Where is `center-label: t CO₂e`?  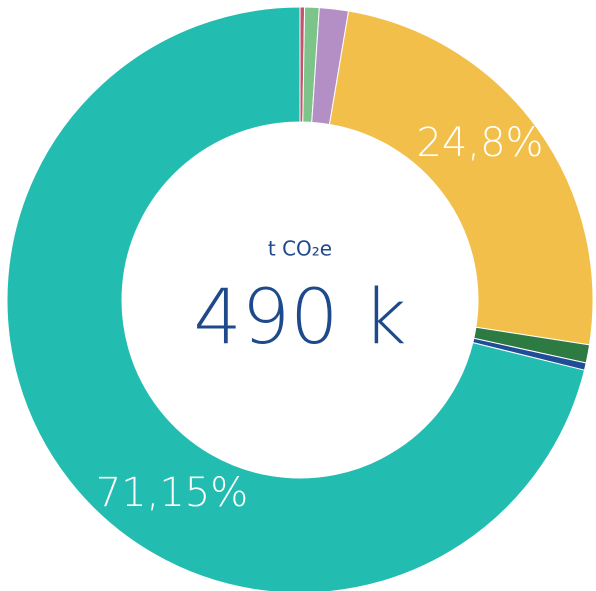
center-label: t CO₂e is located at coordinates (300, 249).